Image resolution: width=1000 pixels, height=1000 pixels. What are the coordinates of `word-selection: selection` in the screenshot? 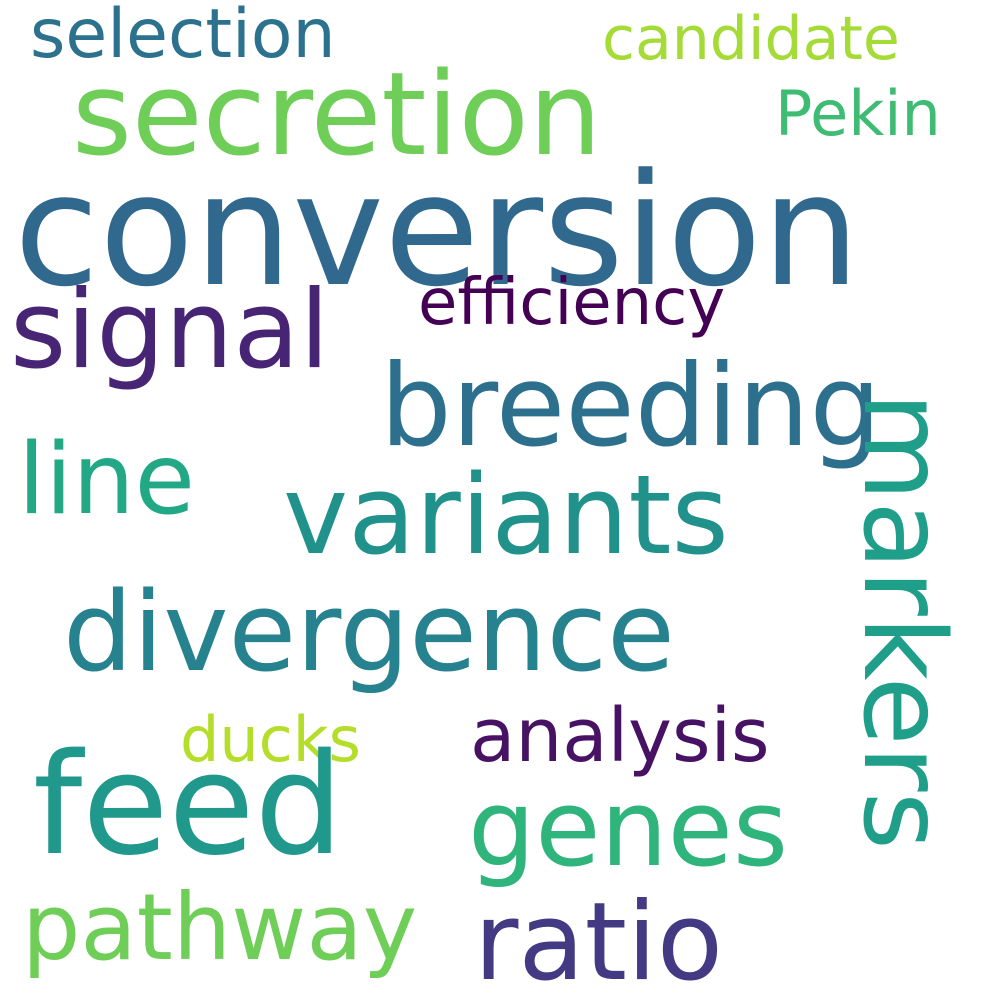 It's located at (183, 37).